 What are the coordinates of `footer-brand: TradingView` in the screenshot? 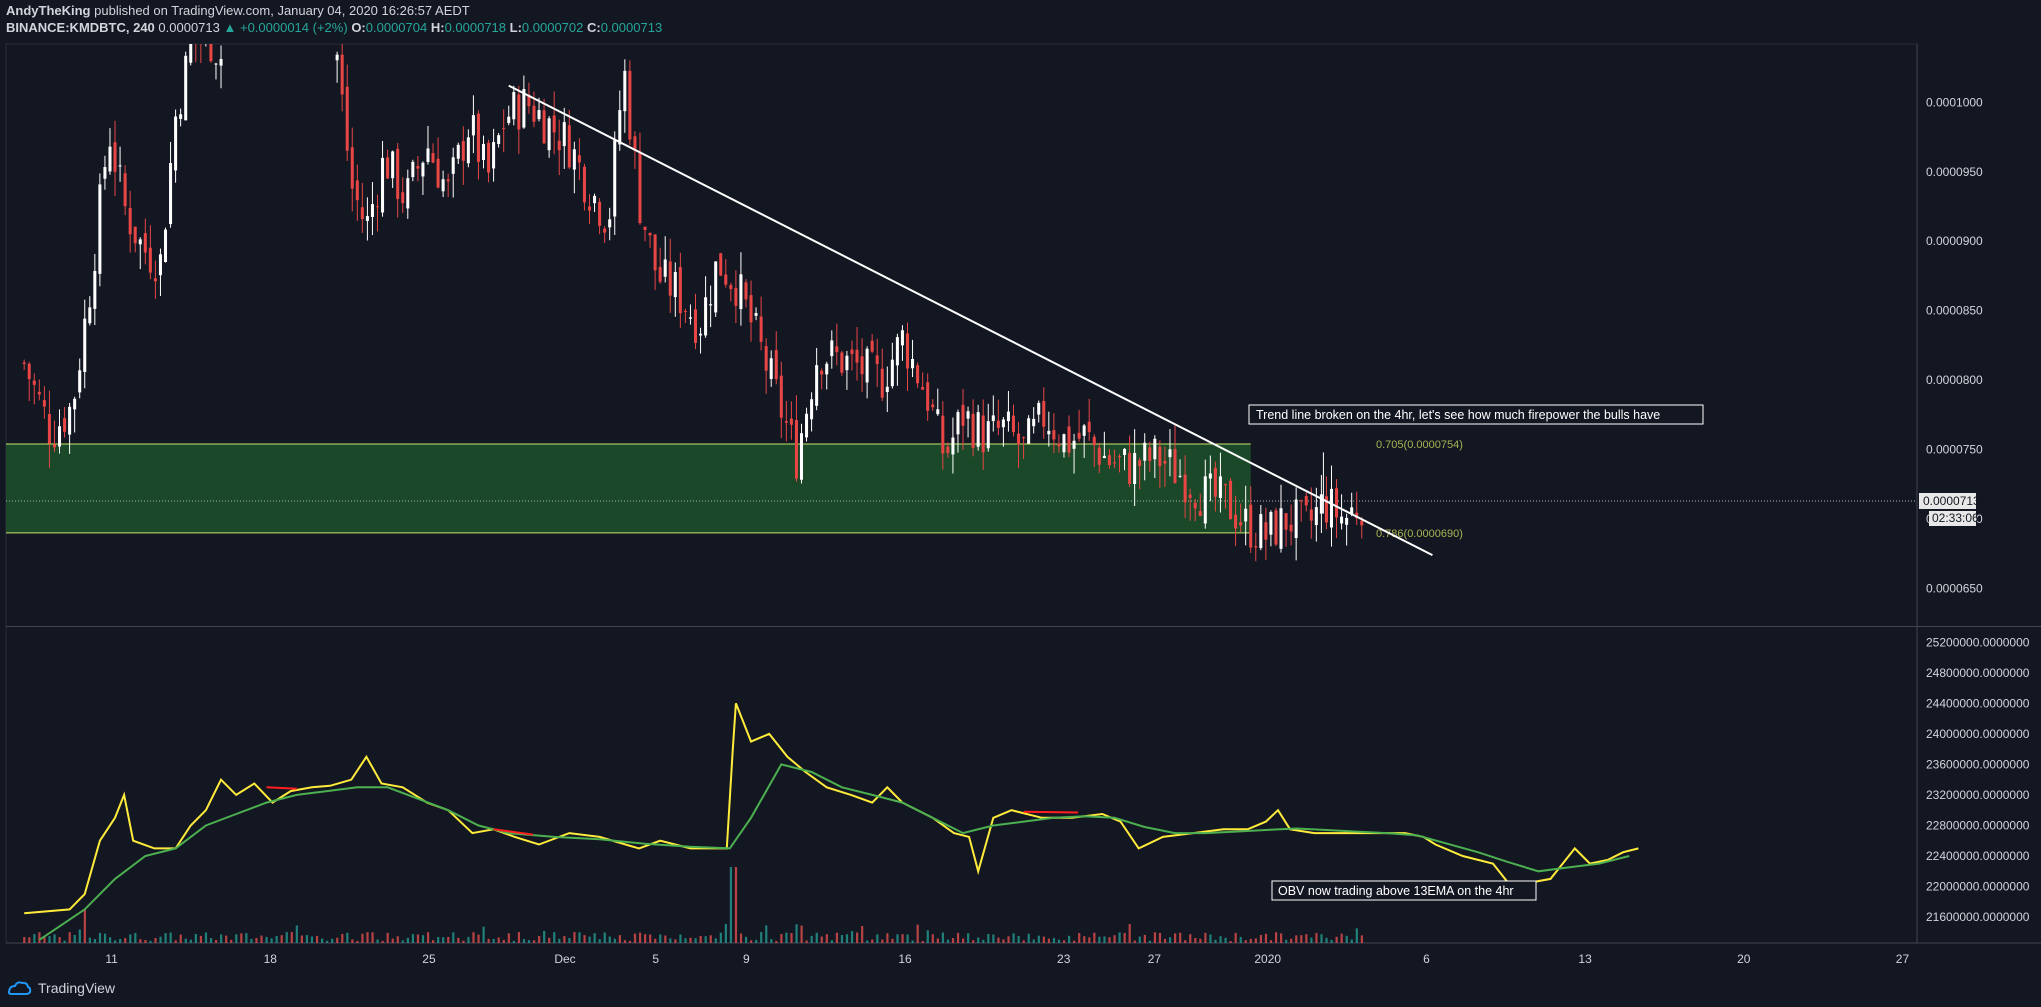 It's located at (60, 988).